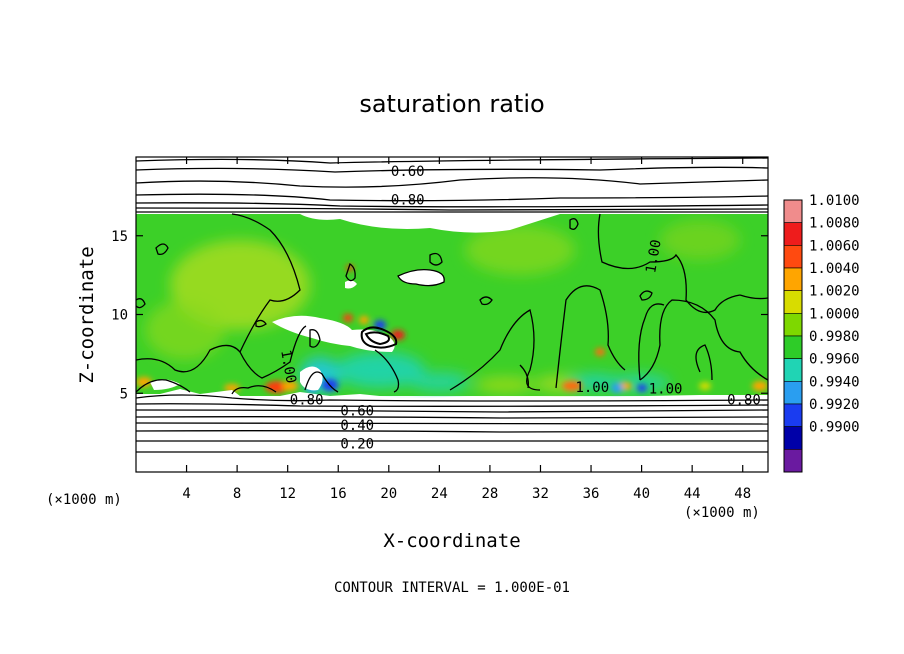 Image resolution: width=904 pixels, height=654 pixels. What do you see at coordinates (84, 500) in the screenshot?
I see `x-axis-unit-left: (×1000 m)` at bounding box center [84, 500].